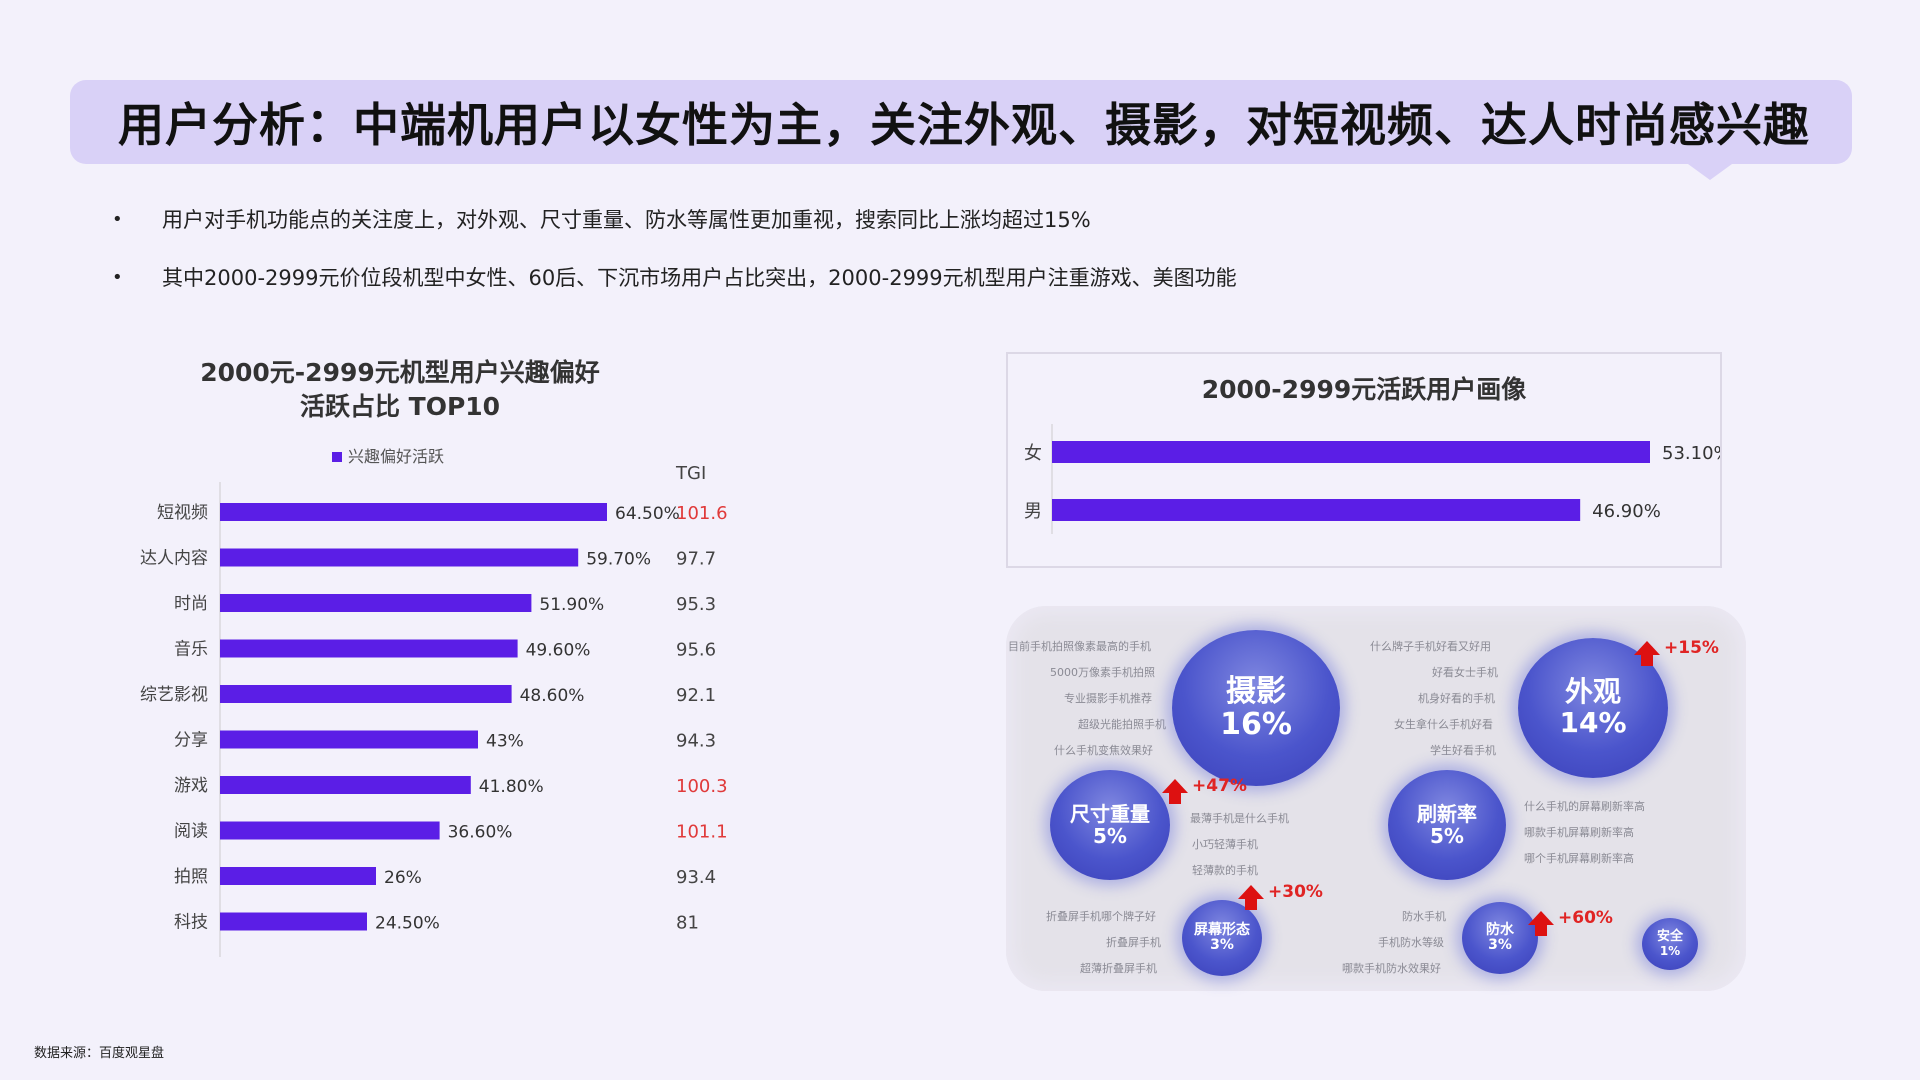 This screenshot has height=1080, width=1920. I want to click on tgi-value: 92.1, so click(696, 695).